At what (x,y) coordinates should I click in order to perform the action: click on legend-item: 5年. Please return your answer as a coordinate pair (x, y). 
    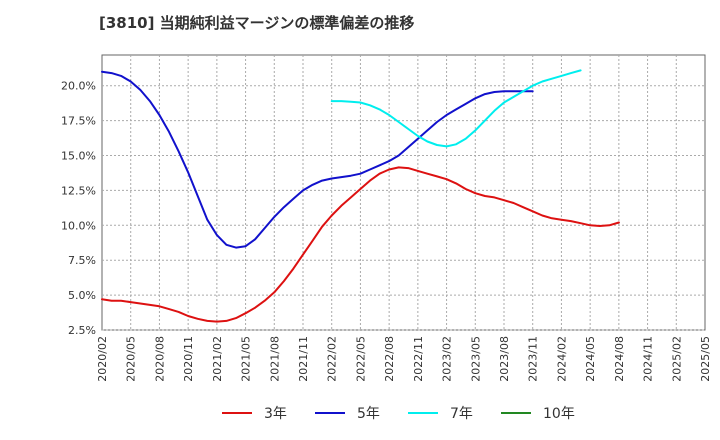
    Looking at the image, I should click on (347, 414).